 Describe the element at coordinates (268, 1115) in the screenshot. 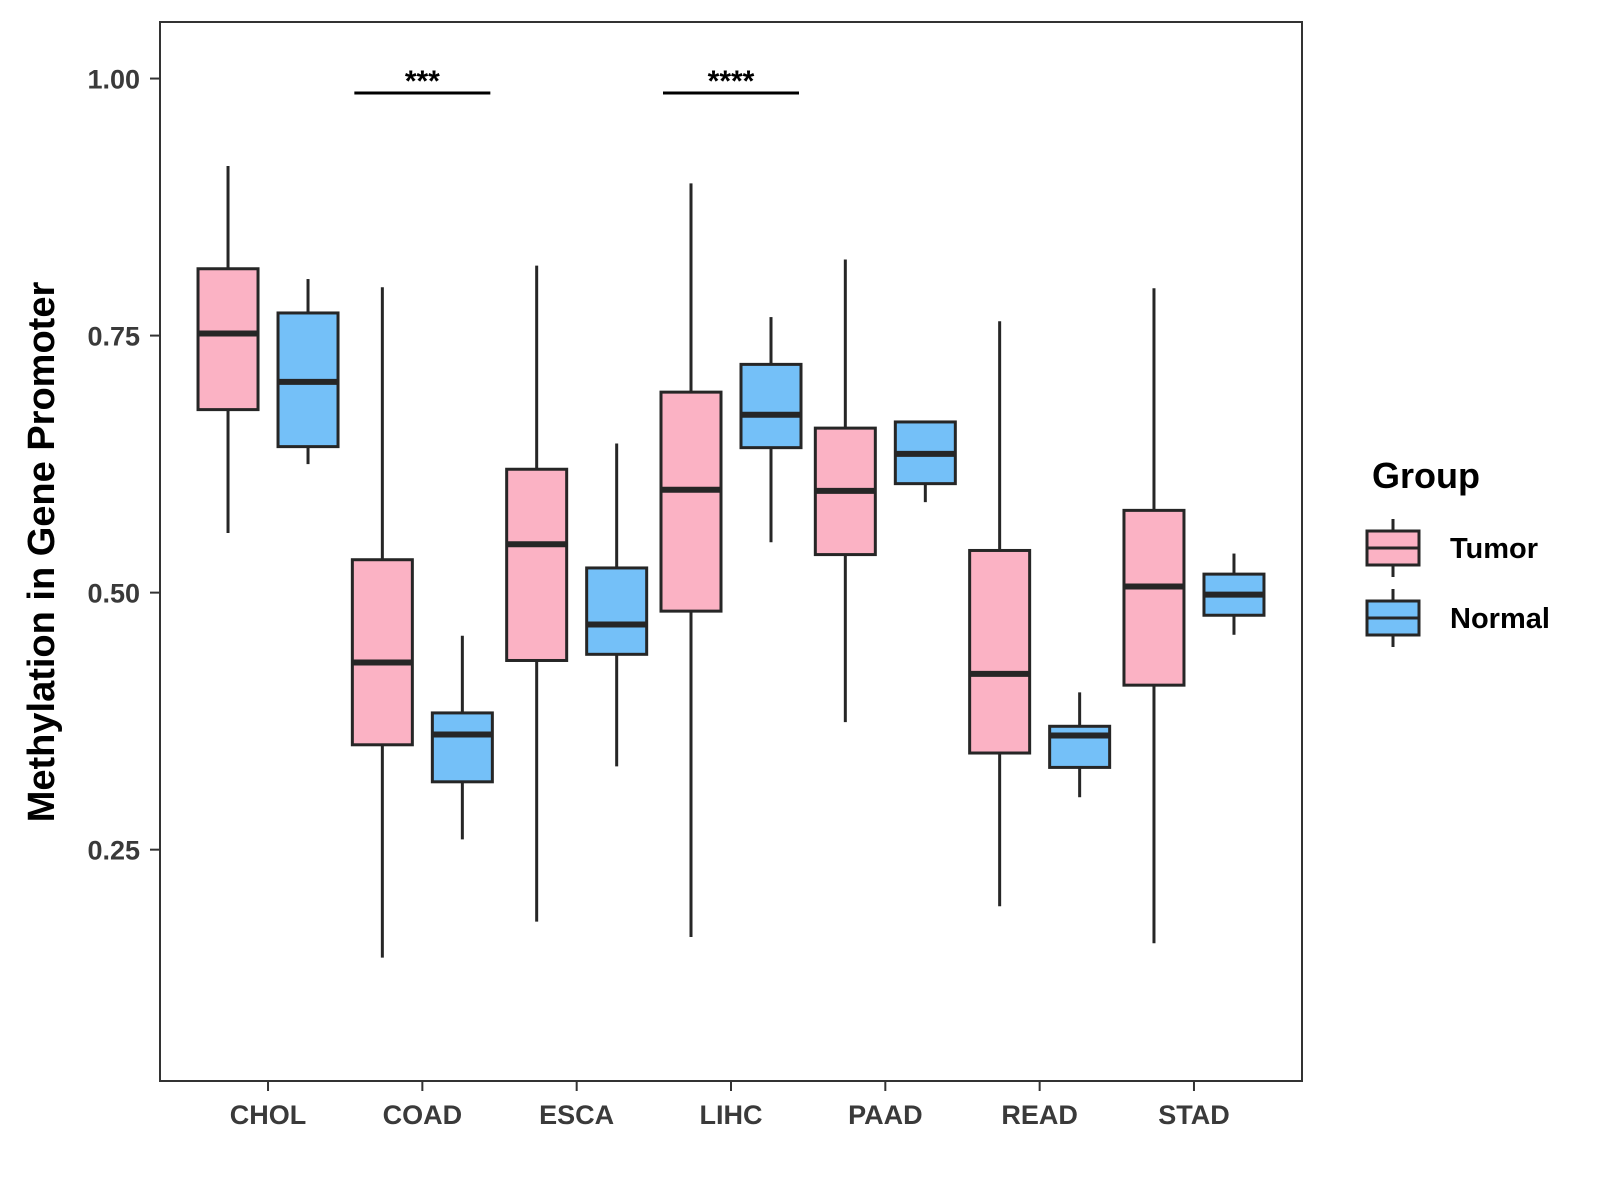

I see `x-tick-label: CHOL` at that location.